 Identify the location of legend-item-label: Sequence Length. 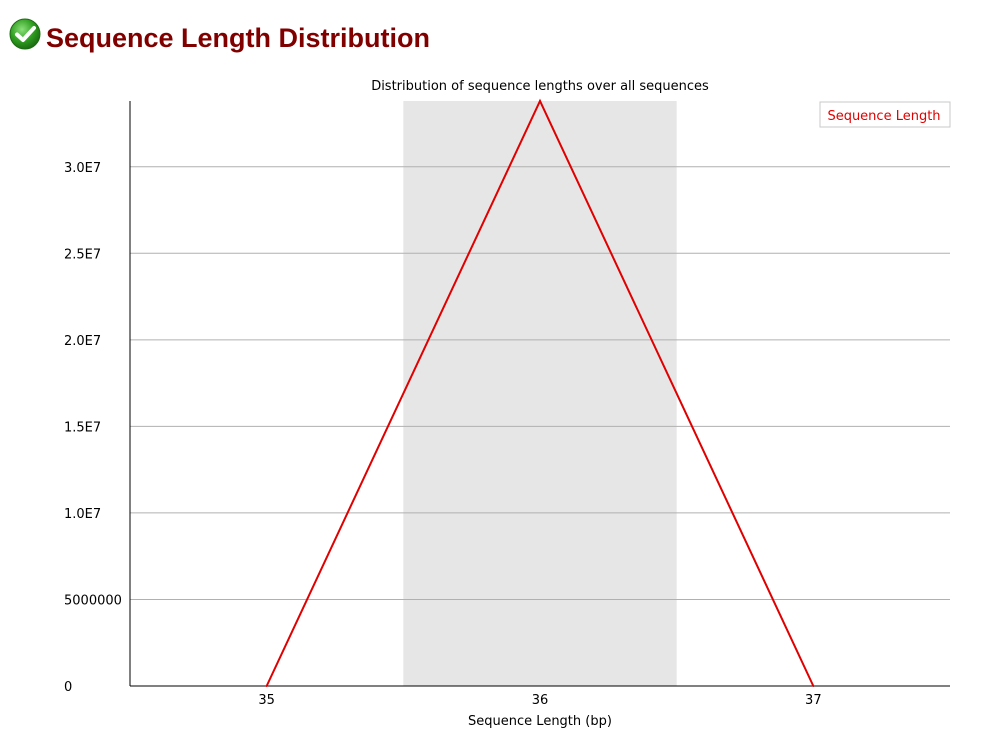
(883, 116).